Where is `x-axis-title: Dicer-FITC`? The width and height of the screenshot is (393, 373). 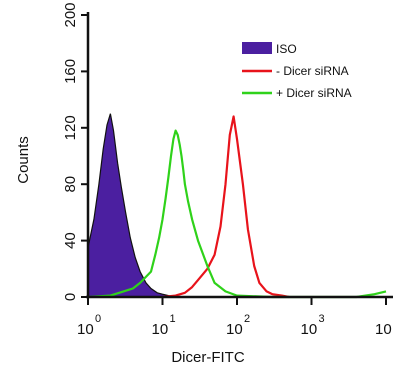 x-axis-title: Dicer-FITC is located at coordinates (207, 357).